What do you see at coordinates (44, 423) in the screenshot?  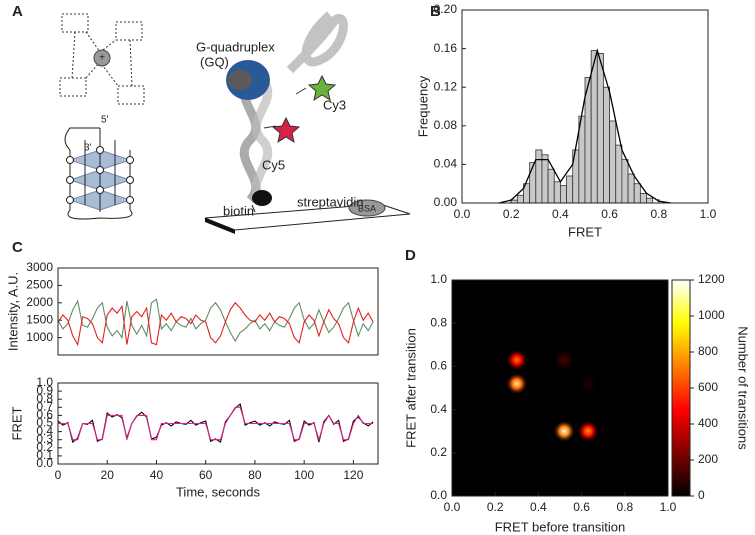 I see `y-tick-label: 0.5` at bounding box center [44, 423].